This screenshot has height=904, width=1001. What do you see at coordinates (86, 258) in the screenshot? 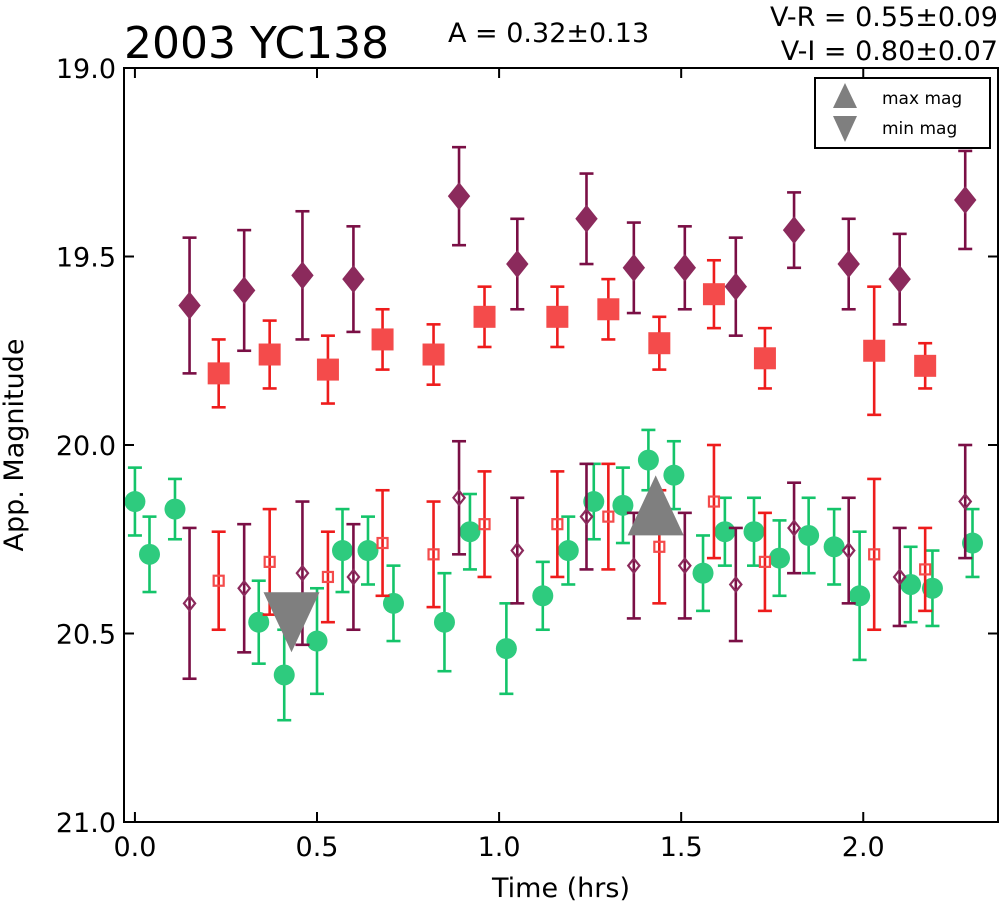
I see `y-tick-label: 19.5` at bounding box center [86, 258].